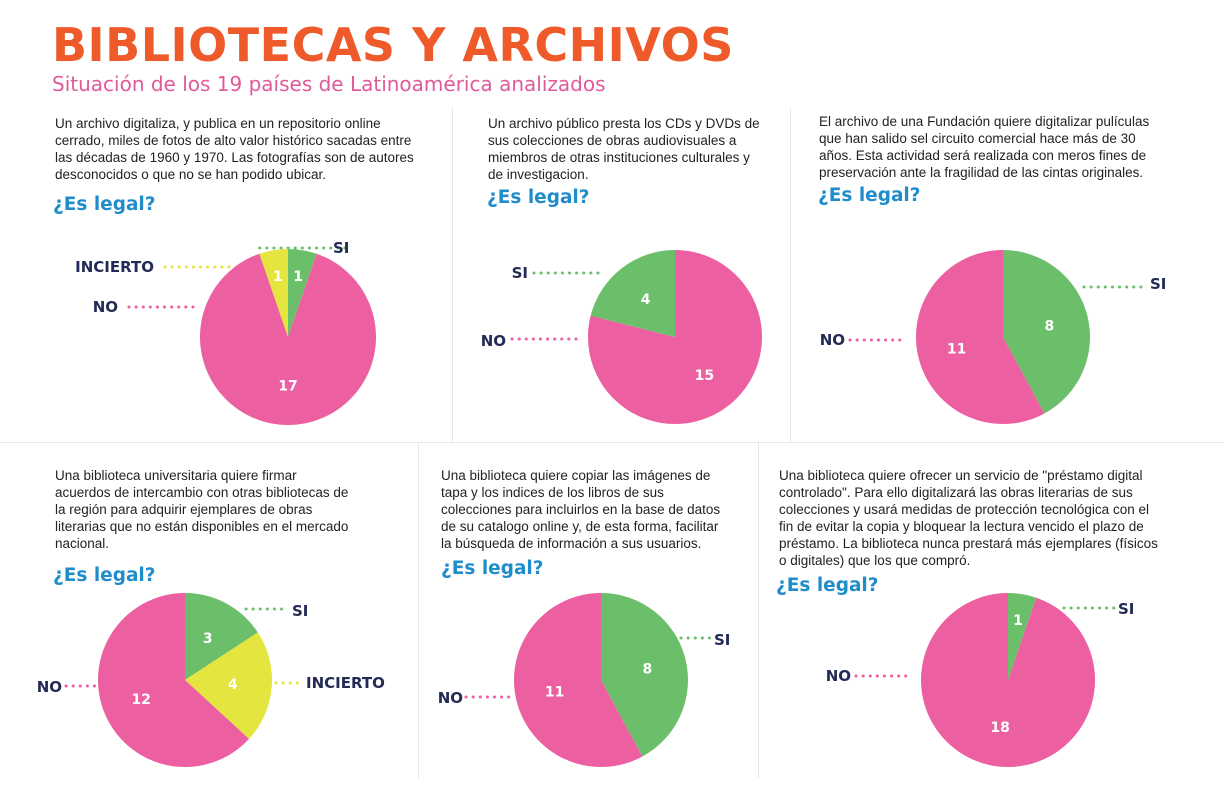  Describe the element at coordinates (827, 585) in the screenshot. I see `panel-6-question: ¿Es legal?` at that location.